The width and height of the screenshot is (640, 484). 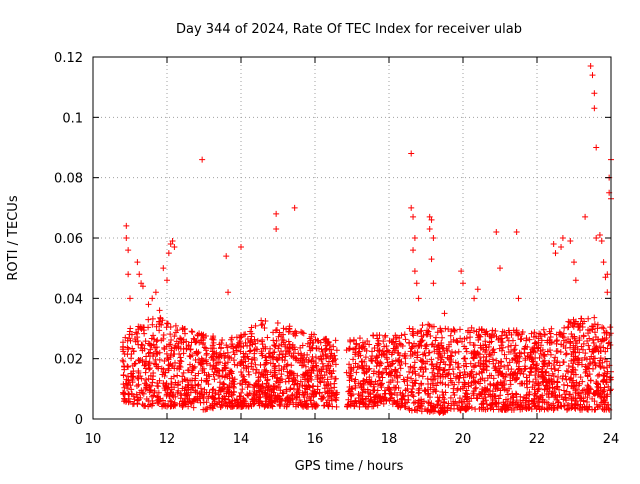 I want to click on x-tick-label: 14, so click(x=241, y=439).